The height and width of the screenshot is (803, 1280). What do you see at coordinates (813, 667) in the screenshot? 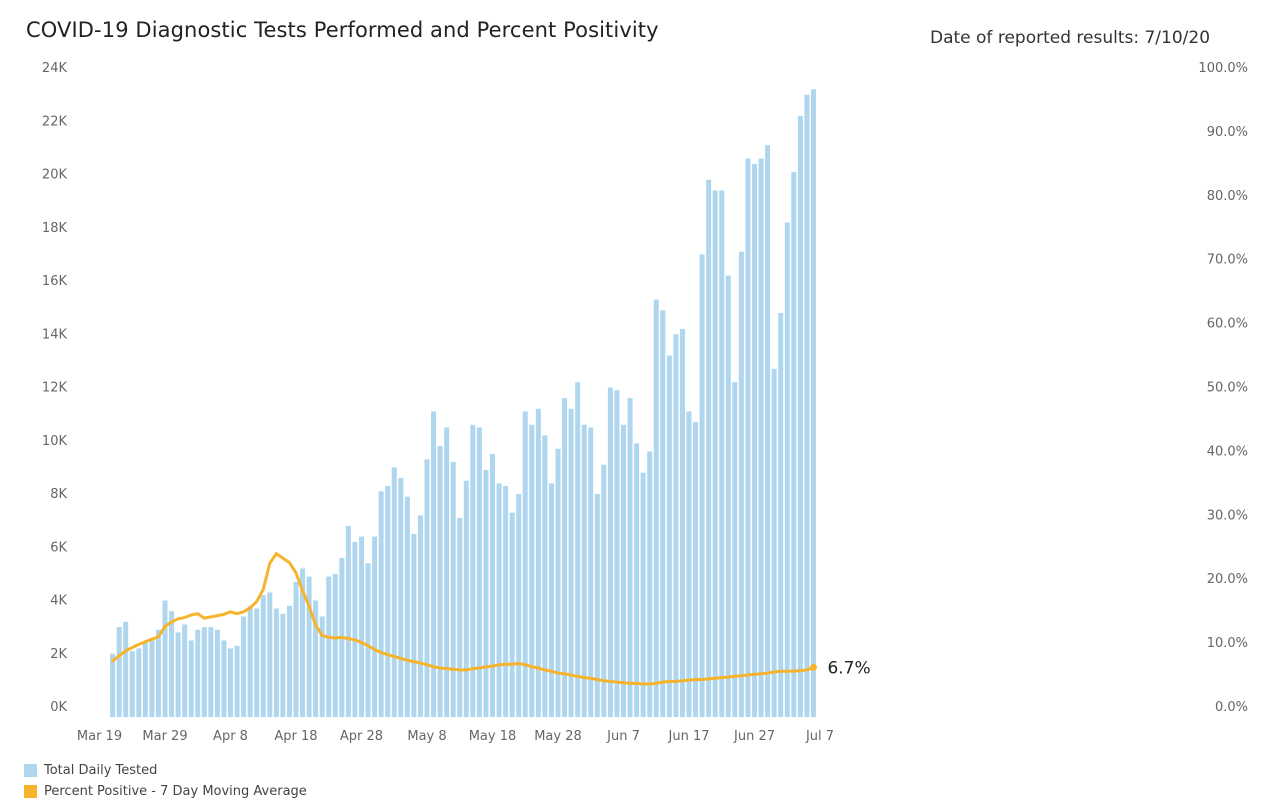
I see `positivity-last-point` at bounding box center [813, 667].